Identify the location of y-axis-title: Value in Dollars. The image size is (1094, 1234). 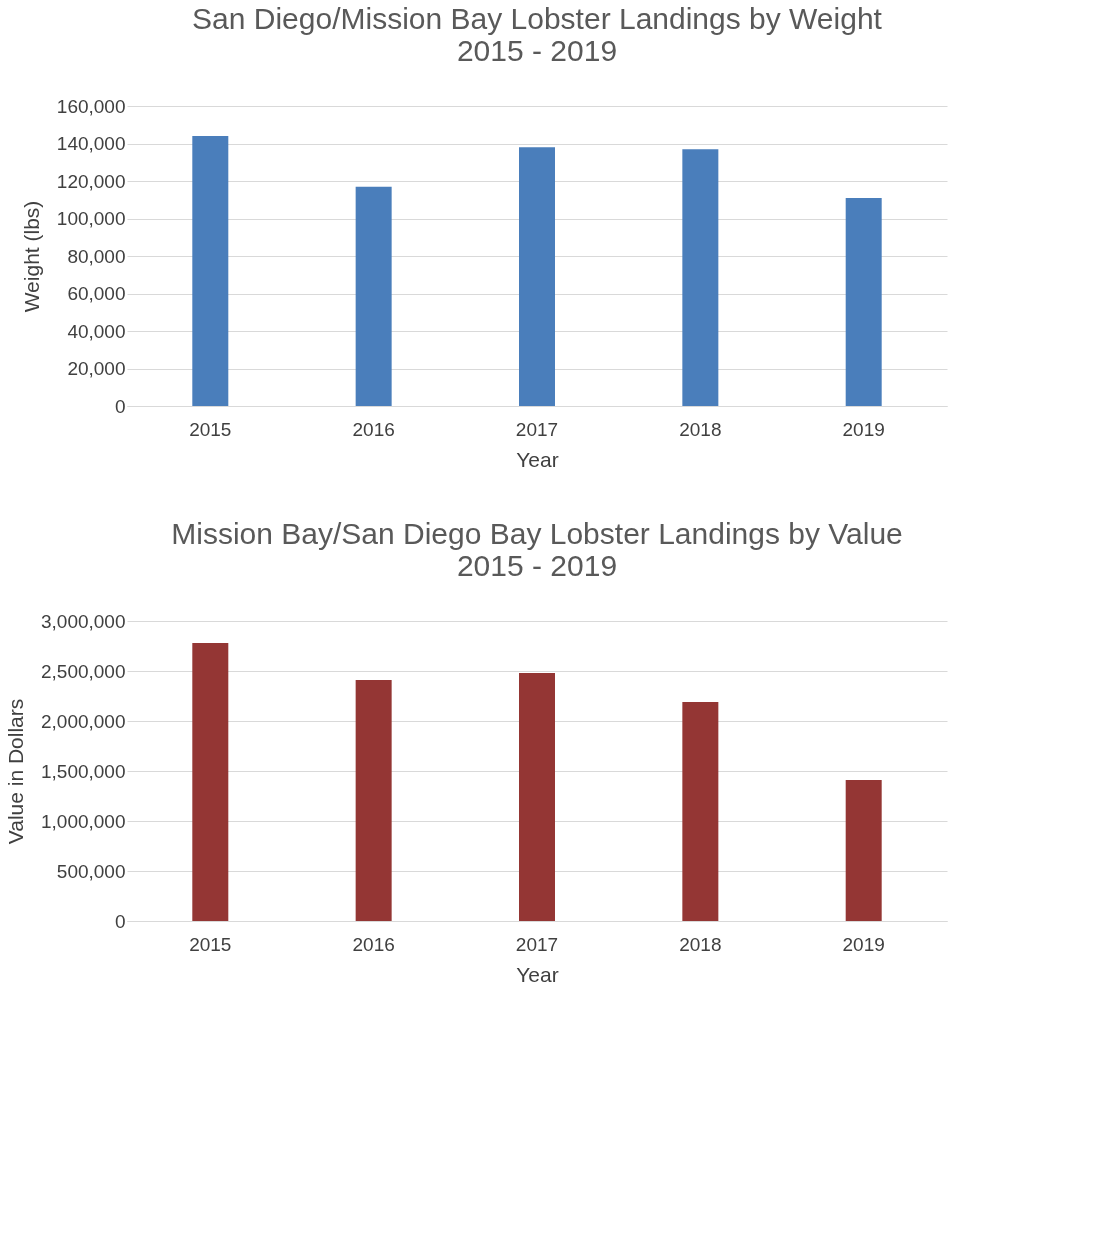
(15, 771).